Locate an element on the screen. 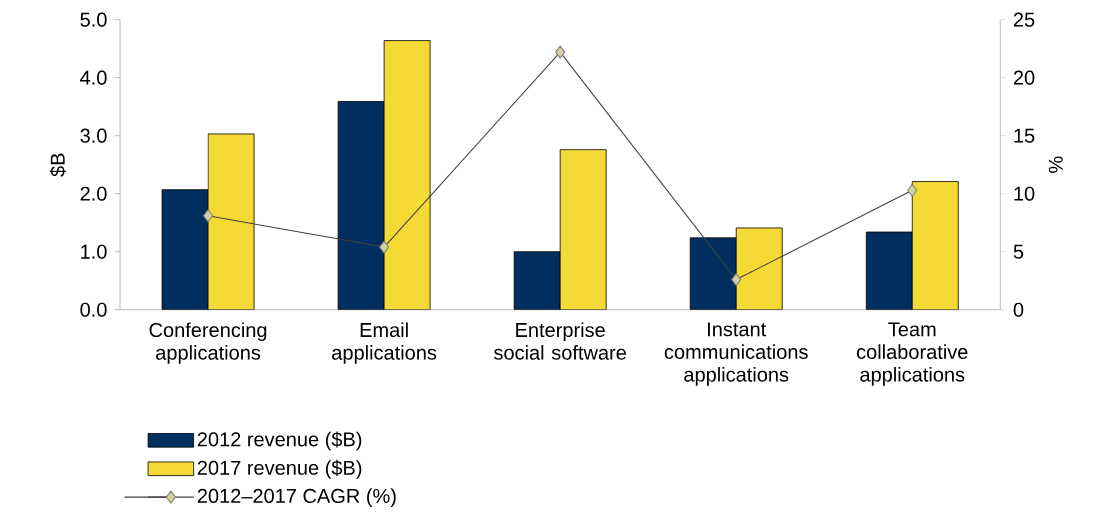 The width and height of the screenshot is (1115, 515). legend-label: 2012–2017 CAGR (%) is located at coordinates (296, 498).